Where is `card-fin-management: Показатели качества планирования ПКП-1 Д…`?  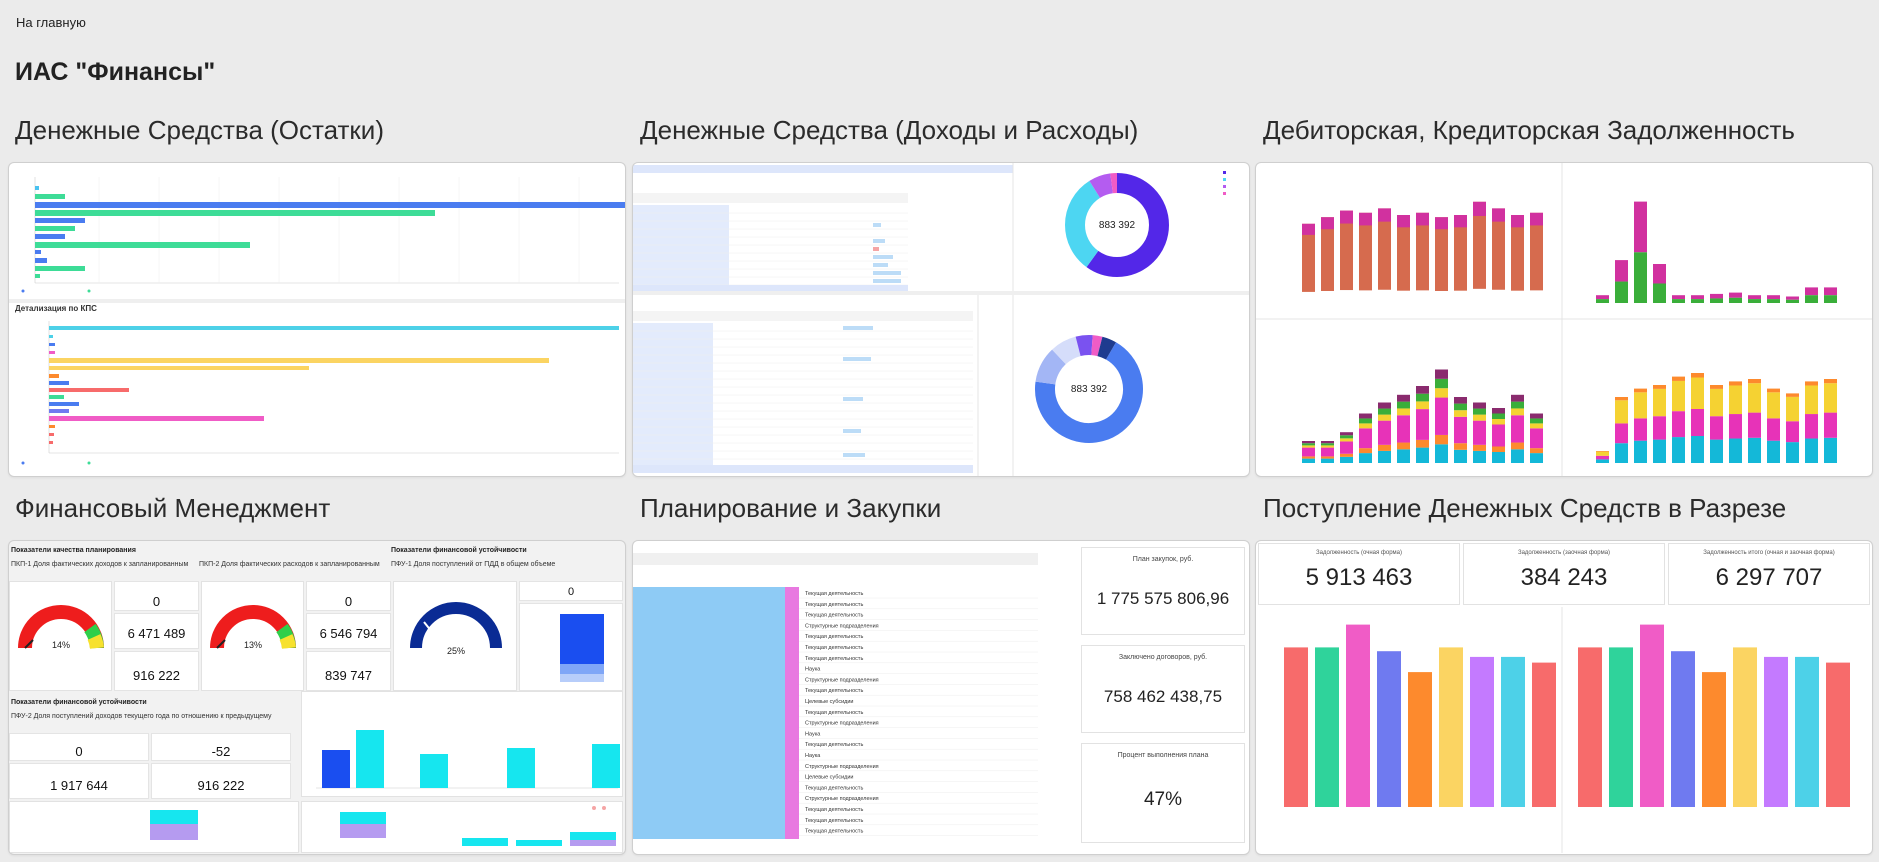 card-fin-management: Показатели качества планирования ПКП-1 Д… is located at coordinates (317, 697).